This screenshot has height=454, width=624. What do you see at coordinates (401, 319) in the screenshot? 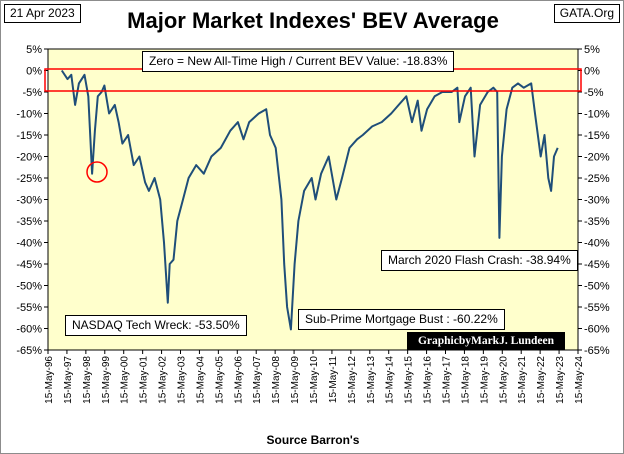
I see `subprime-annotation: Sub-Prime Mortgage Bust : -60.22%` at bounding box center [401, 319].